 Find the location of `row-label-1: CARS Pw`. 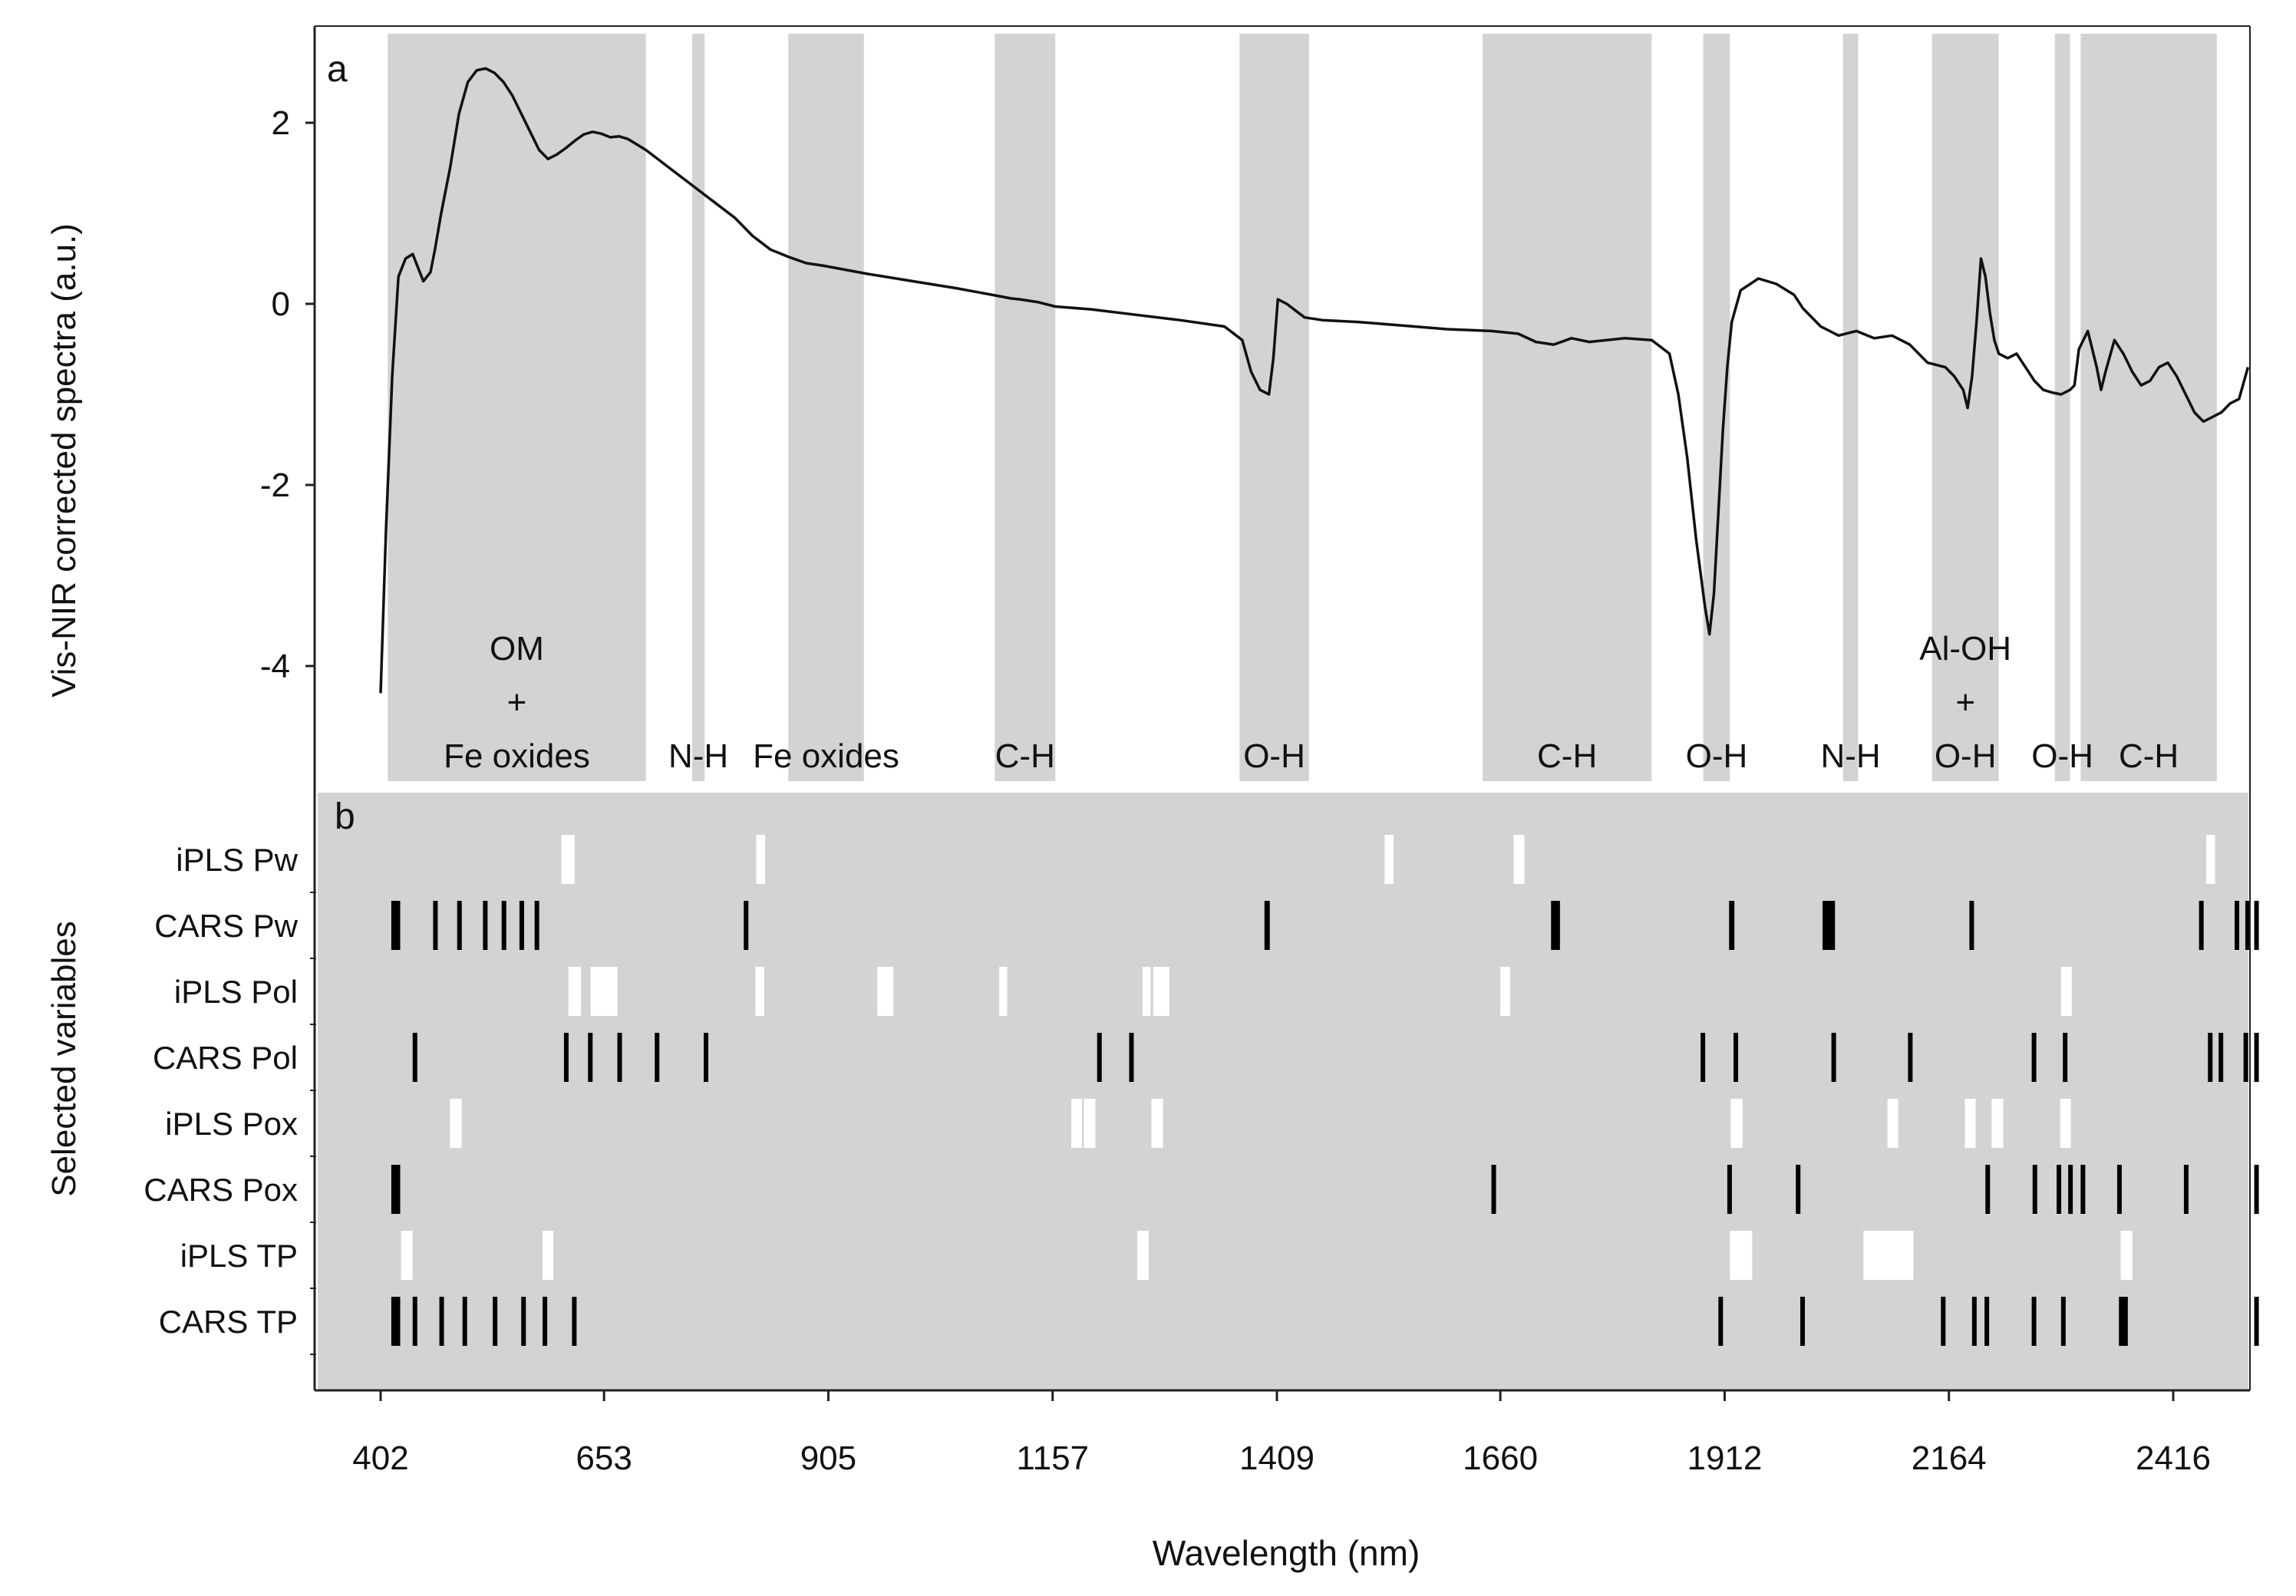

row-label-1: CARS Pw is located at coordinates (226, 926).